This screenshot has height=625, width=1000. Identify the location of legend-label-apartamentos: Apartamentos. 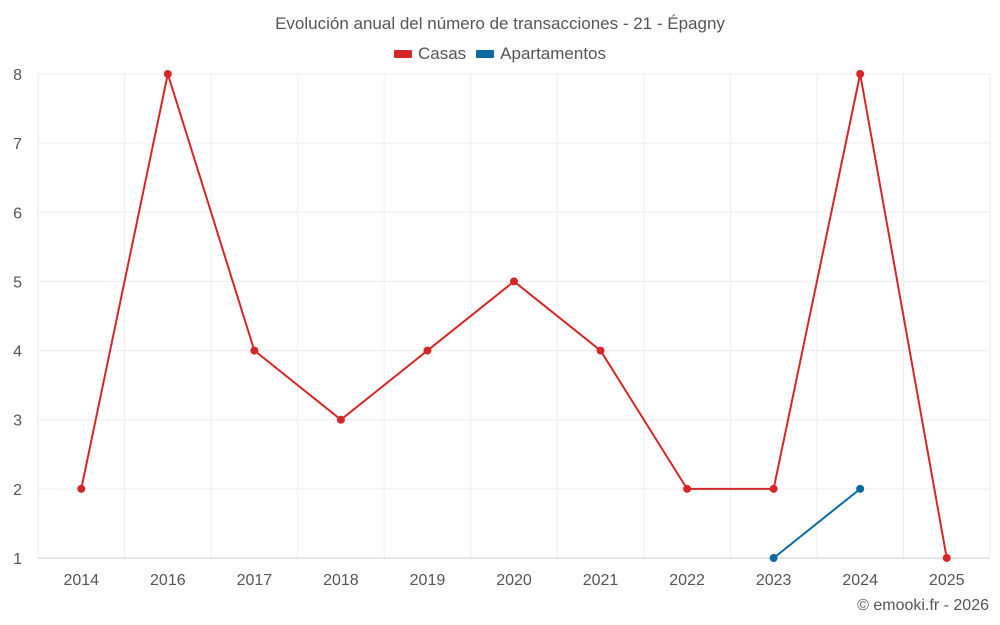
(553, 53).